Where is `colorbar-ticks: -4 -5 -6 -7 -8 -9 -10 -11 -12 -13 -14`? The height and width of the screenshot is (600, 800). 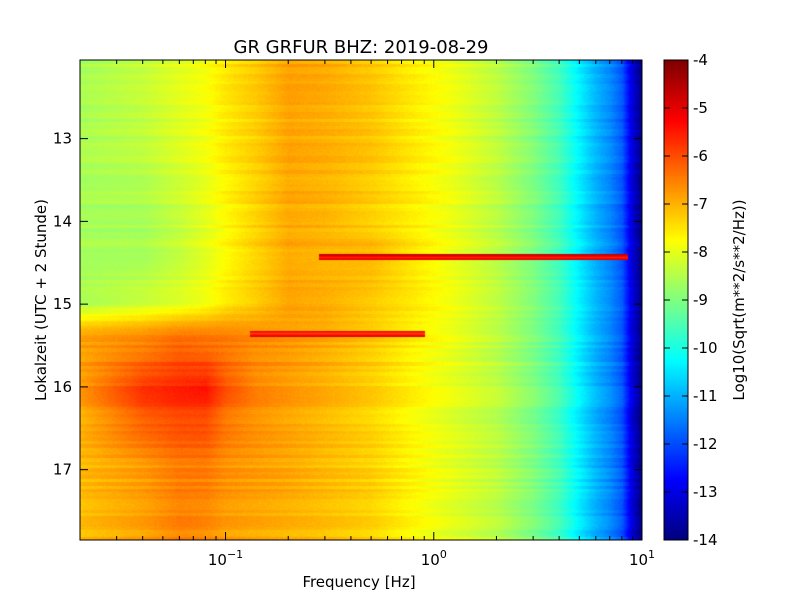
colorbar-ticks: -4 -5 -6 -7 -8 -9 -10 -11 -12 -13 -14 is located at coordinates (691, 300).